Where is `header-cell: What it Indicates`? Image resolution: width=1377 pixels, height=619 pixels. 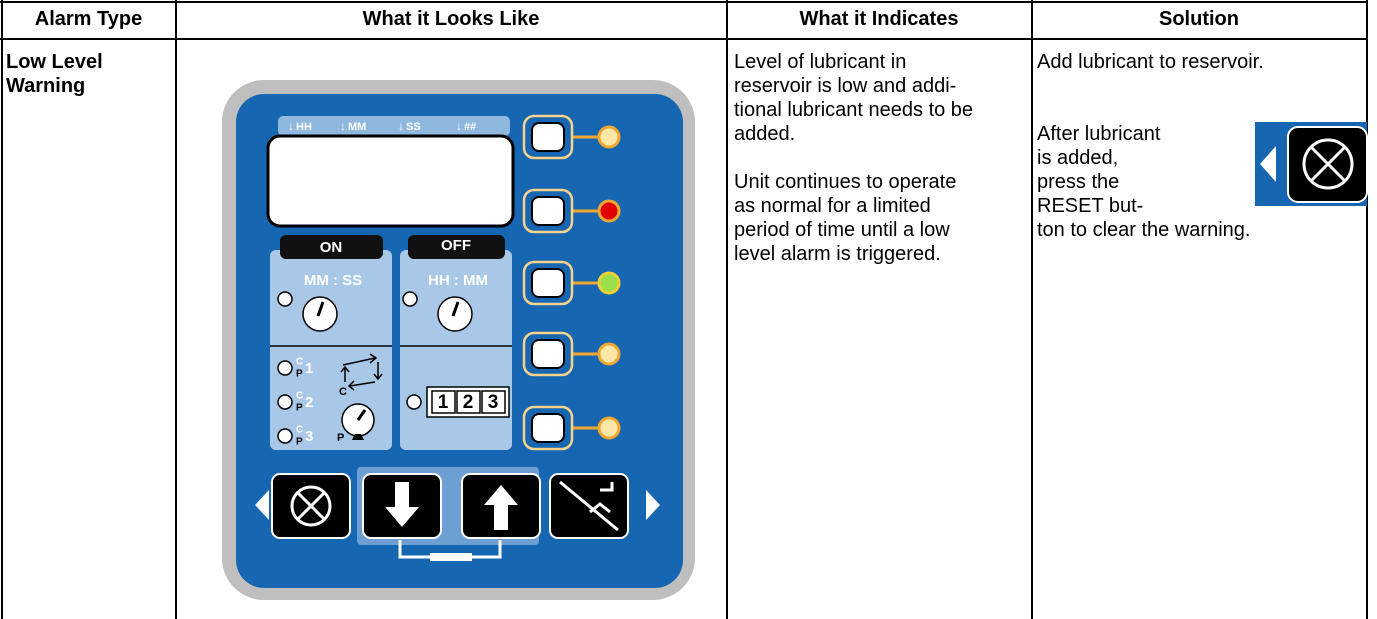 header-cell: What it Indicates is located at coordinates (879, 19).